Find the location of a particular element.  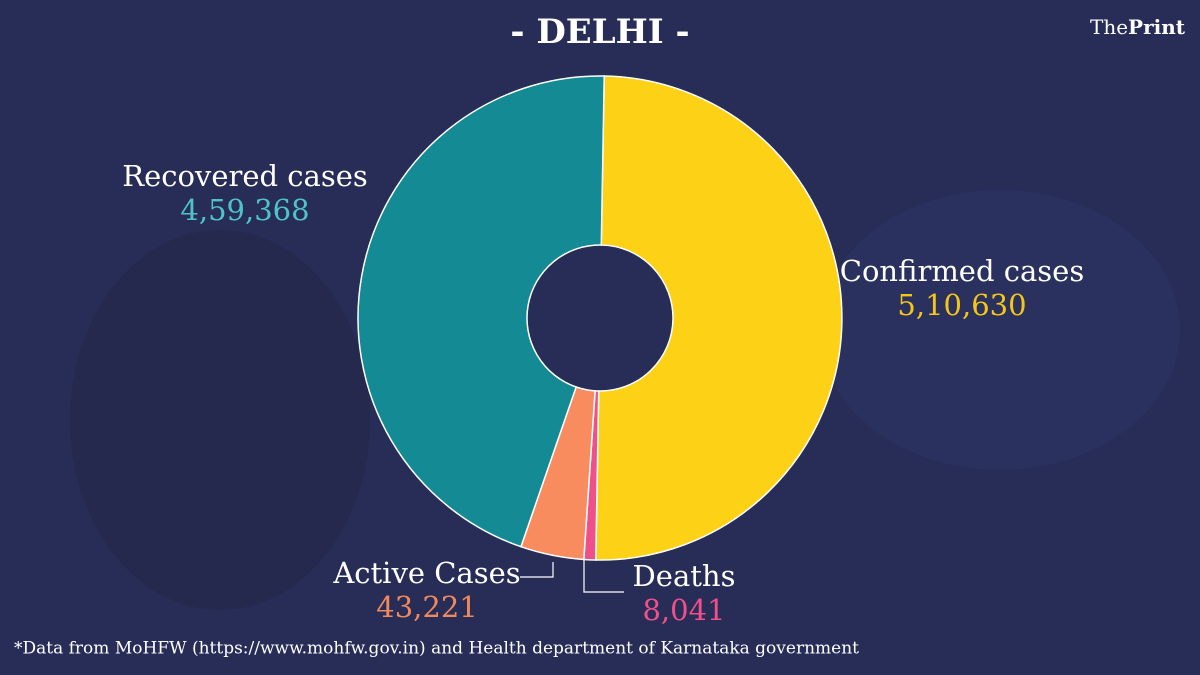

value-label: 43,221 is located at coordinates (426, 607).